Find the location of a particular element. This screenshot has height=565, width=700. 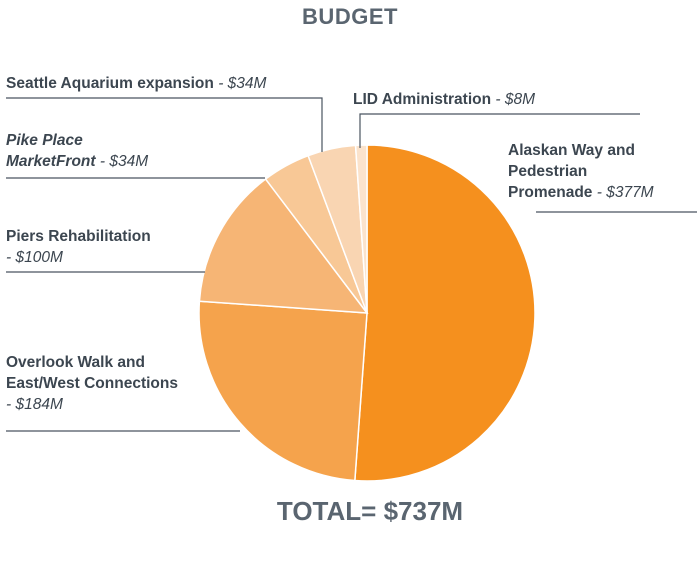

pie-slice-overlook-walk-and-east-west-connections is located at coordinates (283, 391).